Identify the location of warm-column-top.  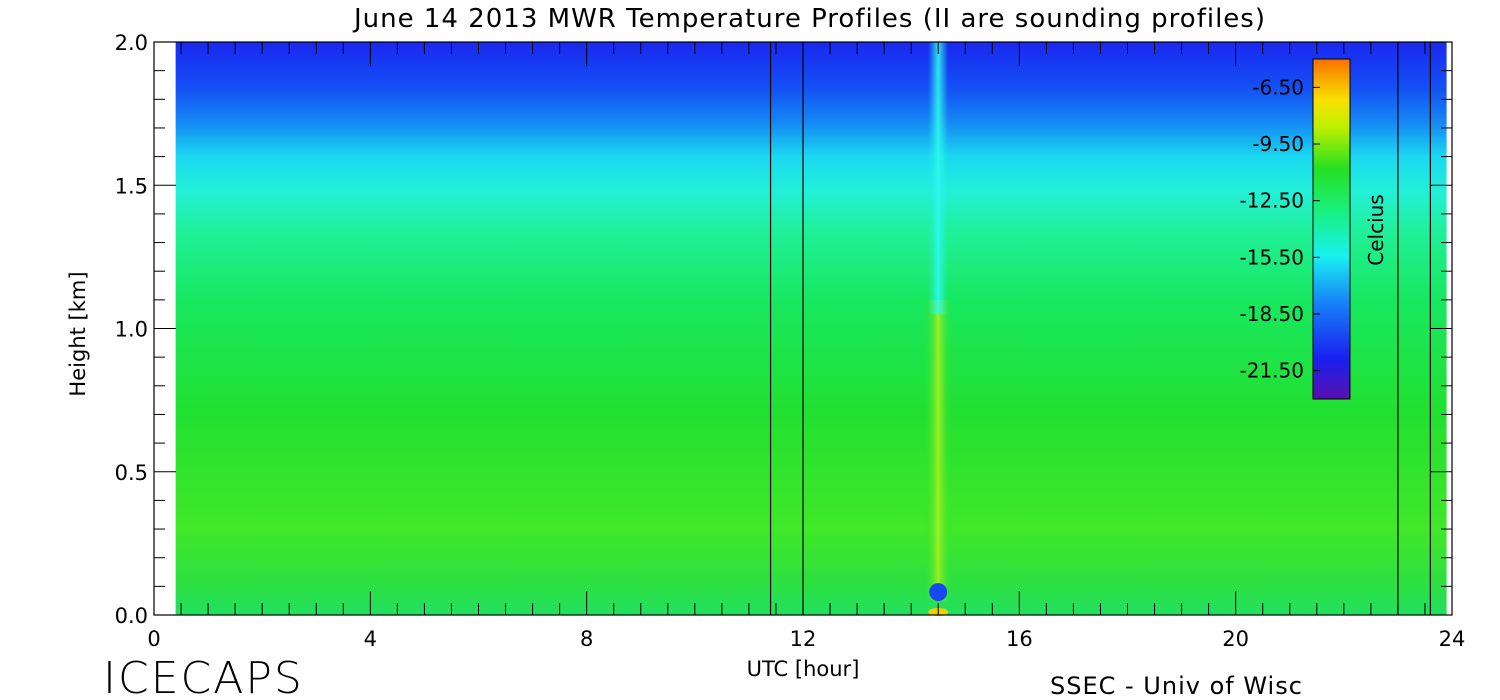
(938, 178).